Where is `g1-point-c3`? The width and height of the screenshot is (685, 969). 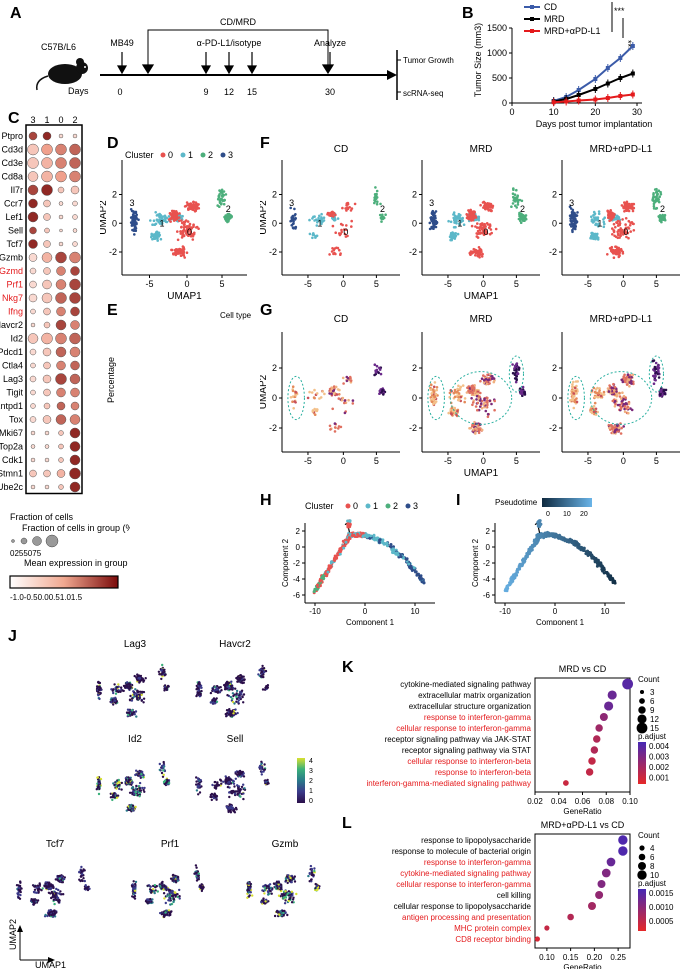
g1-point-c3 is located at coordinates (431, 393).